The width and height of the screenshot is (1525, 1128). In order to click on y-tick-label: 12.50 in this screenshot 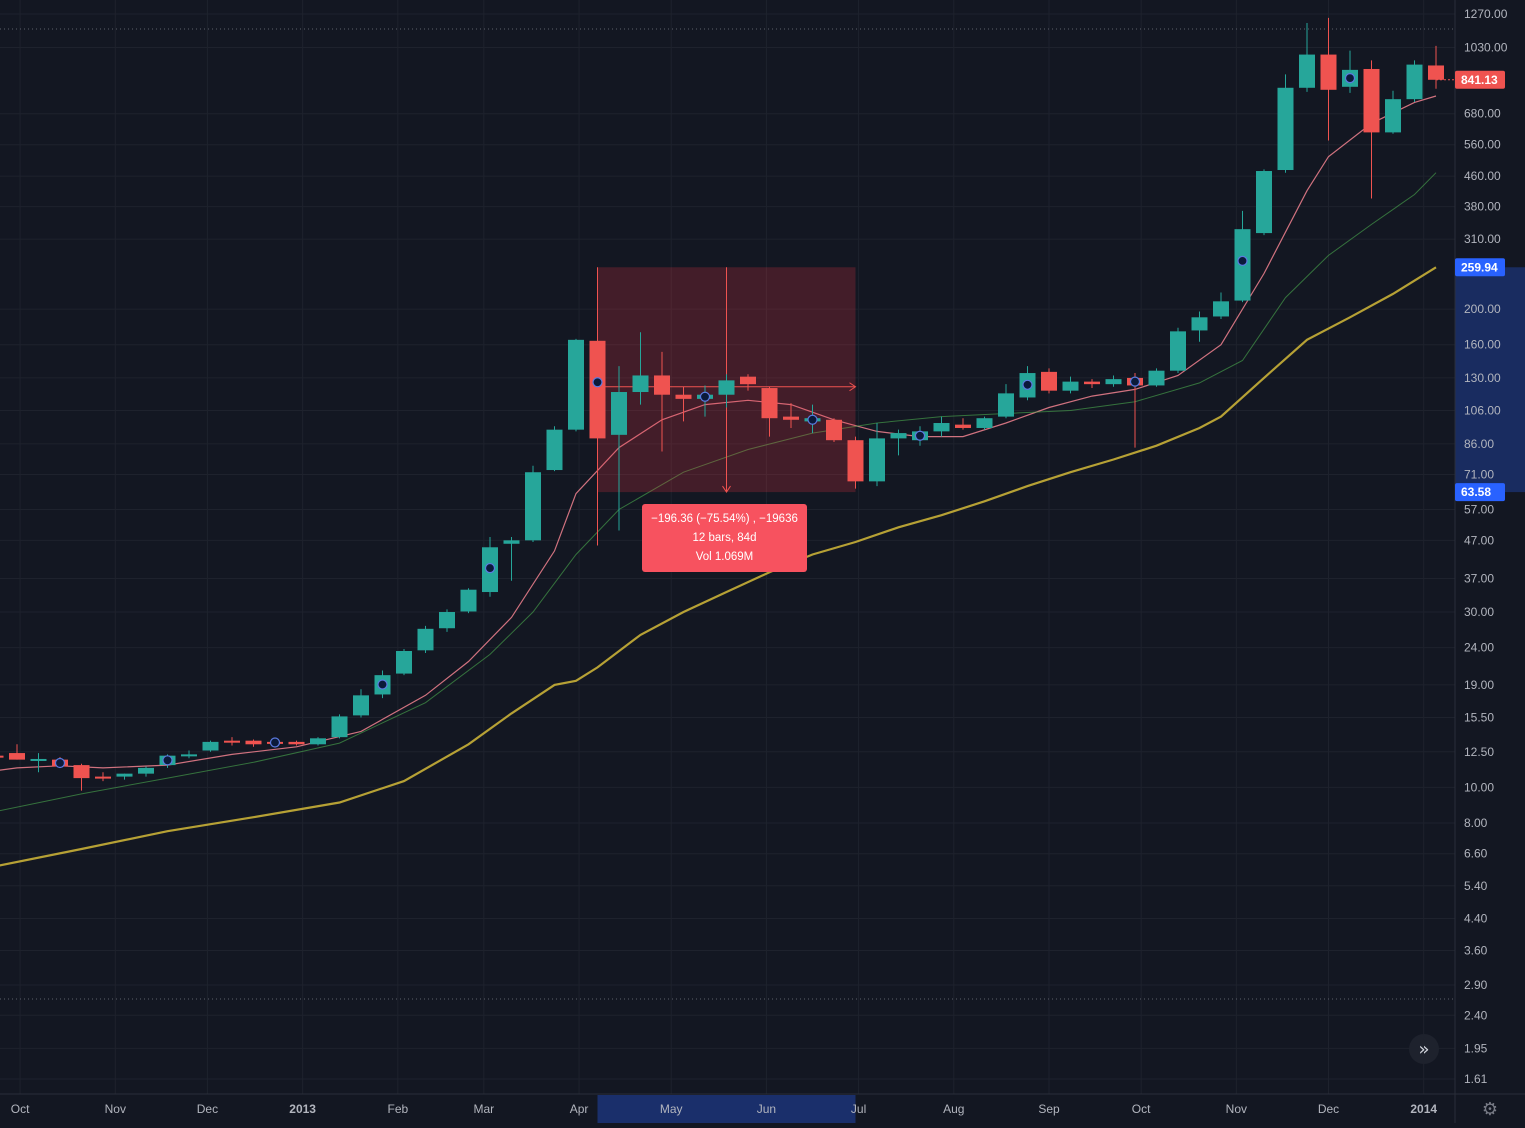, I will do `click(1479, 752)`.